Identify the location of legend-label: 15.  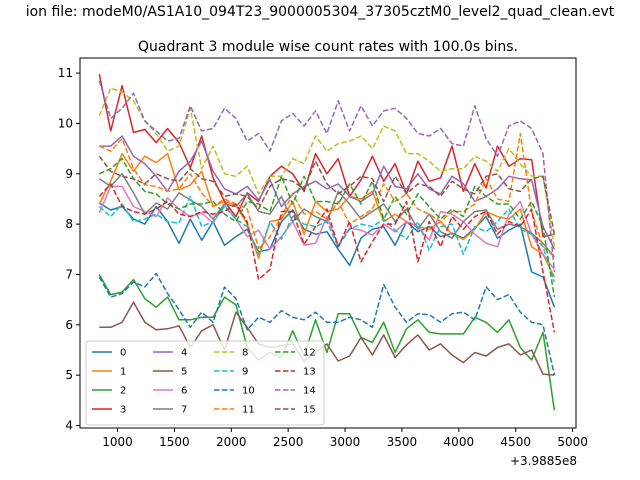
(309, 410).